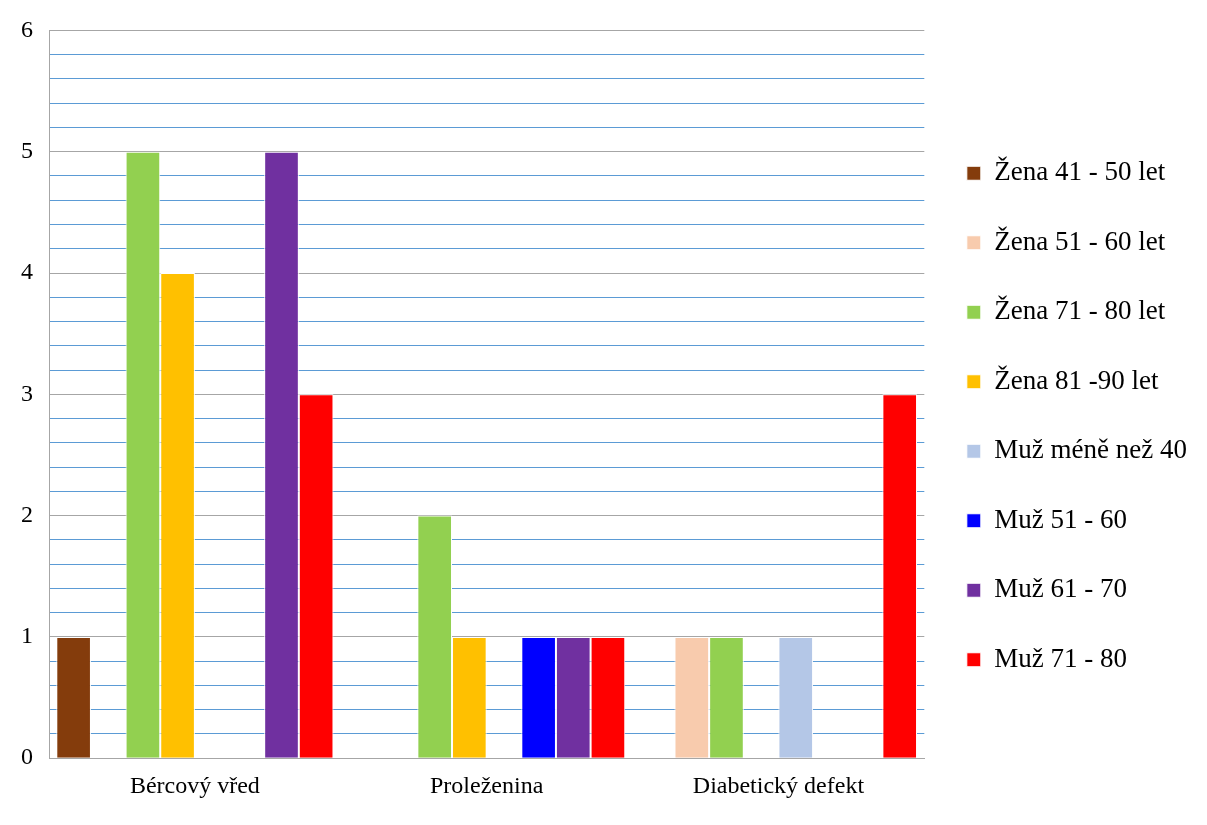 This screenshot has height=825, width=1207. What do you see at coordinates (27, 635) in the screenshot?
I see `y-tick-label: 1` at bounding box center [27, 635].